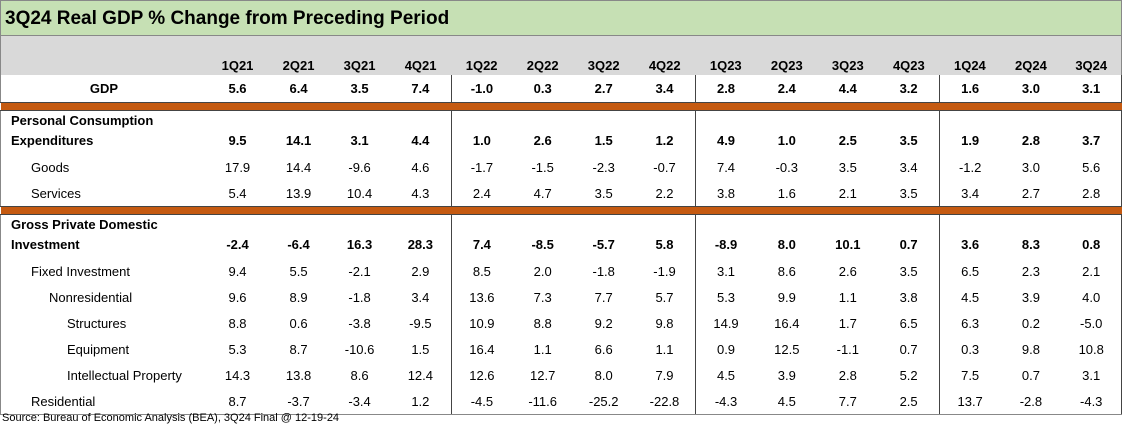 The height and width of the screenshot is (434, 1124). What do you see at coordinates (726, 193) in the screenshot?
I see `value-cell: 3.8` at bounding box center [726, 193].